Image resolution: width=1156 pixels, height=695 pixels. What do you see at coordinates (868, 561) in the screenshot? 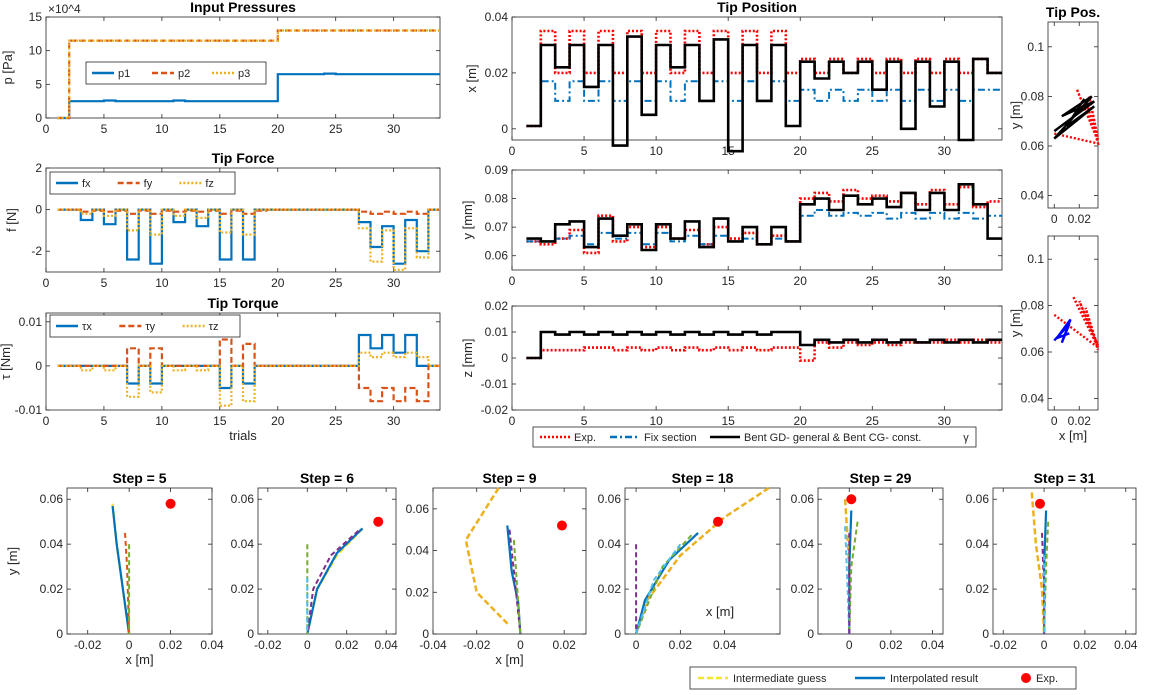
I see `step29-axes: 0 0.02 0.04 0 0.02 0.04 0.06 Step = 29` at bounding box center [868, 561].